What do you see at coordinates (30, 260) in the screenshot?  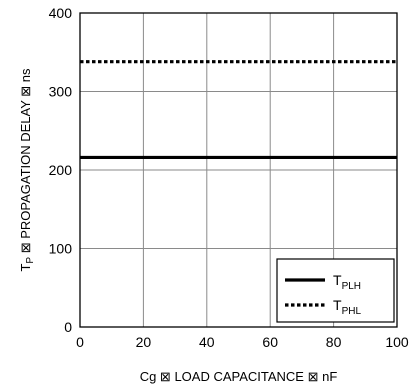 I see `y-axis-title-sub: P` at bounding box center [30, 260].